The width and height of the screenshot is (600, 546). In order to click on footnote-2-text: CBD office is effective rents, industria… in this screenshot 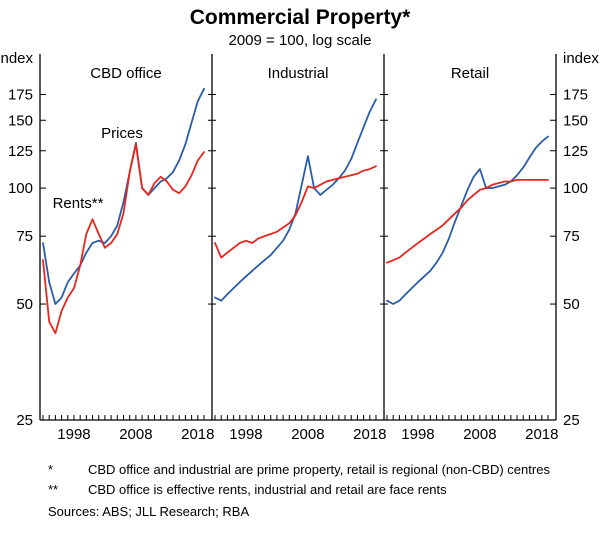, I will do `click(267, 490)`.